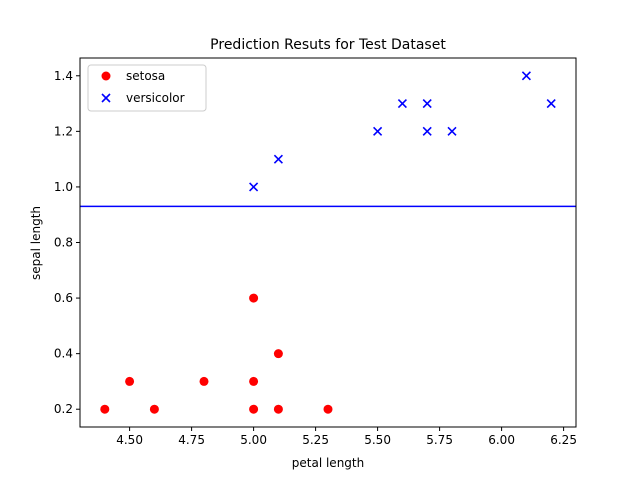 This screenshot has width=640, height=480. What do you see at coordinates (563, 440) in the screenshot?
I see `x-tick-label: 6.25` at bounding box center [563, 440].